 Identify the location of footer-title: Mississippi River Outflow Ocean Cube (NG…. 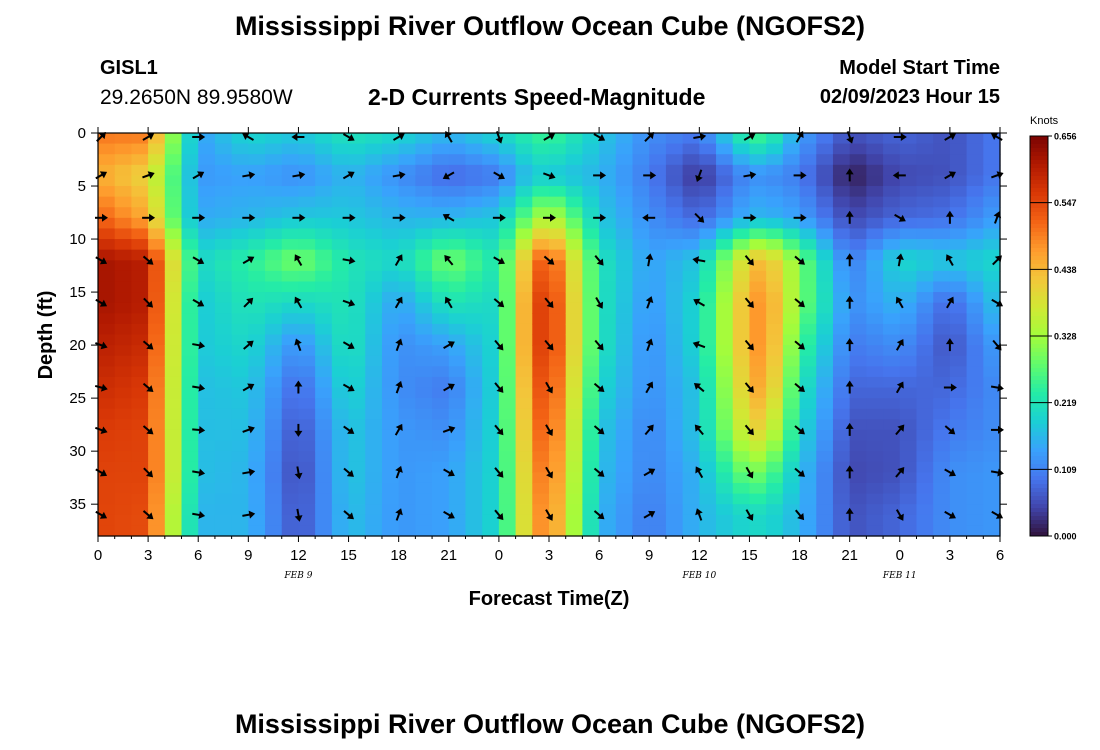
(550, 724).